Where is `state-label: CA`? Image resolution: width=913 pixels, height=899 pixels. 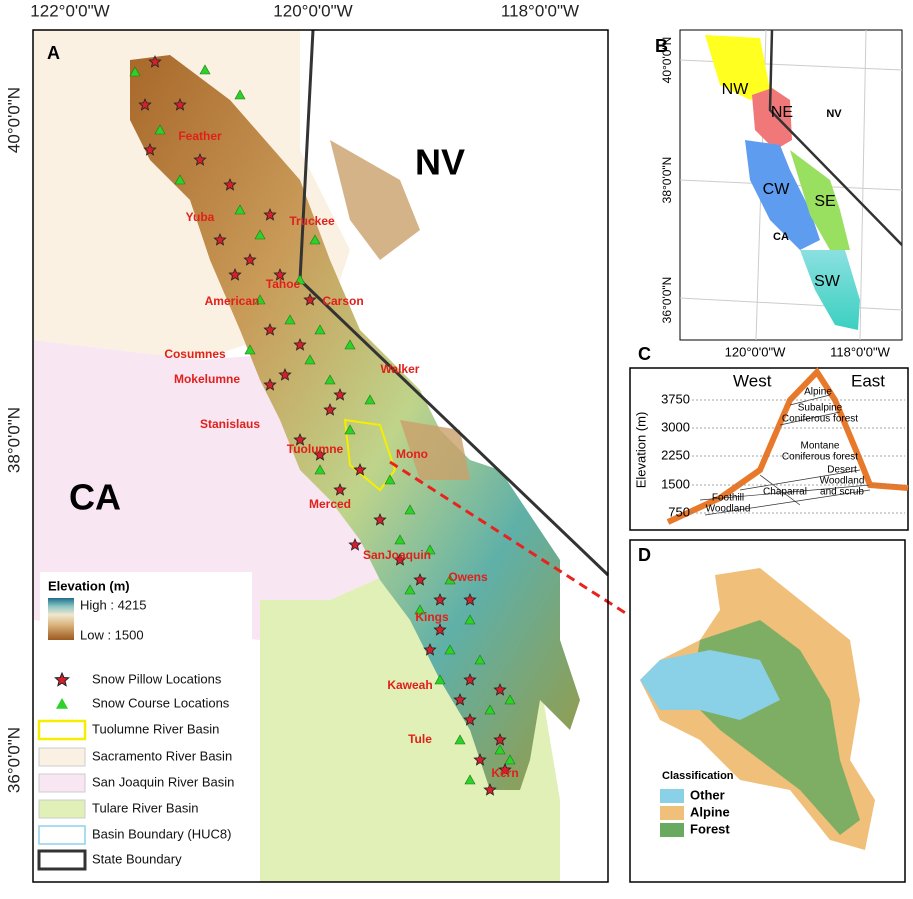
state-label: CA is located at coordinates (781, 237).